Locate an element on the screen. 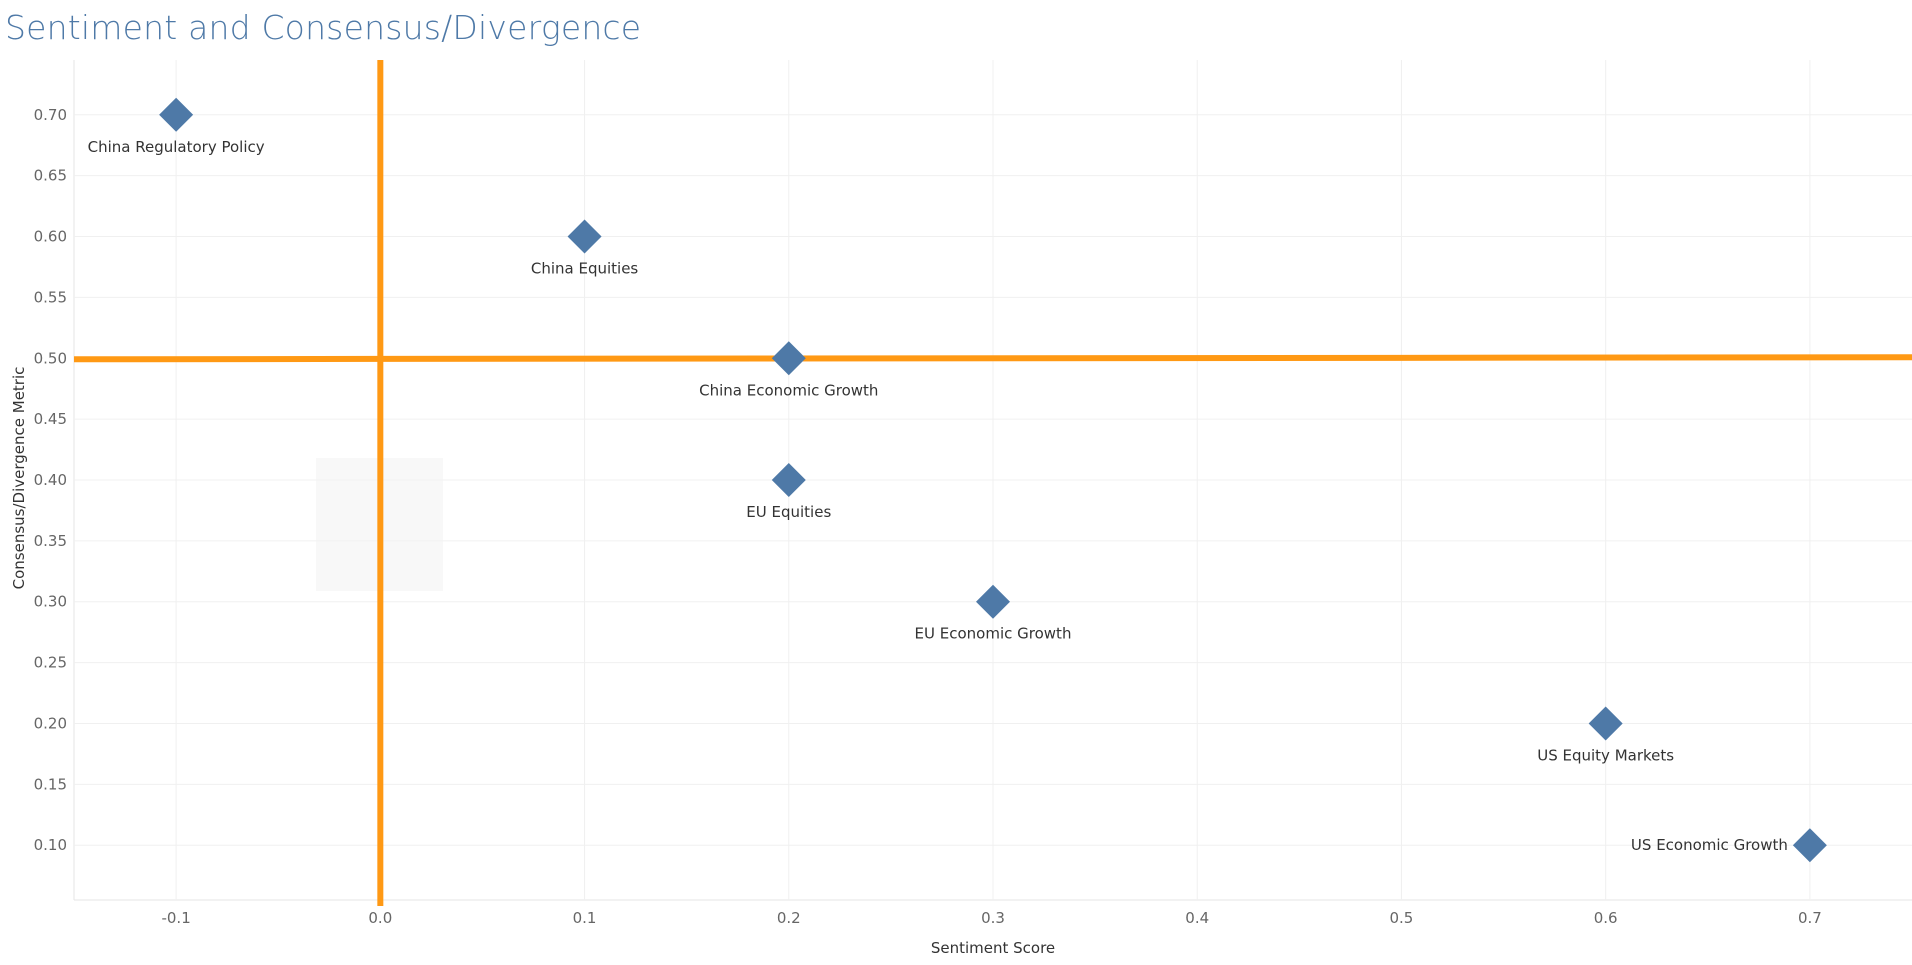 The width and height of the screenshot is (1912, 965). y-tick-label: 0.45 is located at coordinates (50, 419).